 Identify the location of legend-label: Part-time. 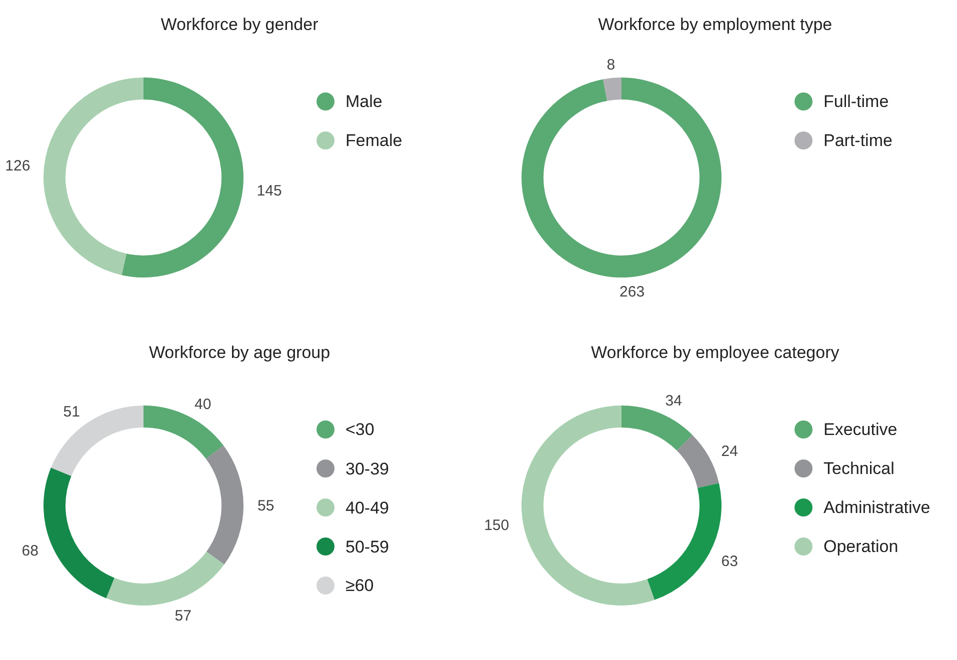
(858, 140).